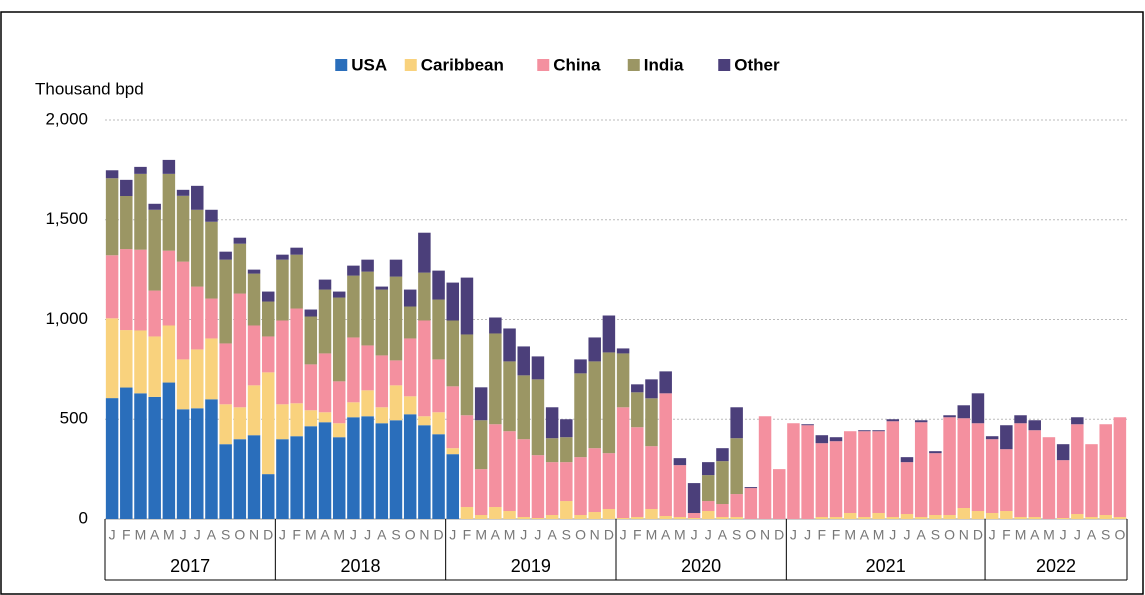 The height and width of the screenshot is (595, 1145). Describe the element at coordinates (724, 65) in the screenshot. I see `legend-swatch` at that location.